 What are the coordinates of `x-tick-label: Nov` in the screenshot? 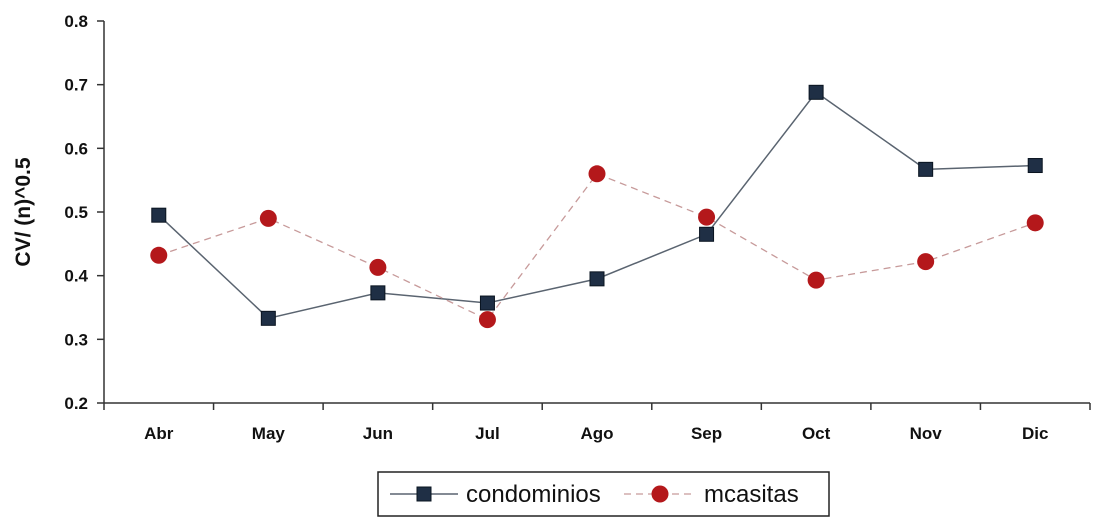 It's located at (926, 433).